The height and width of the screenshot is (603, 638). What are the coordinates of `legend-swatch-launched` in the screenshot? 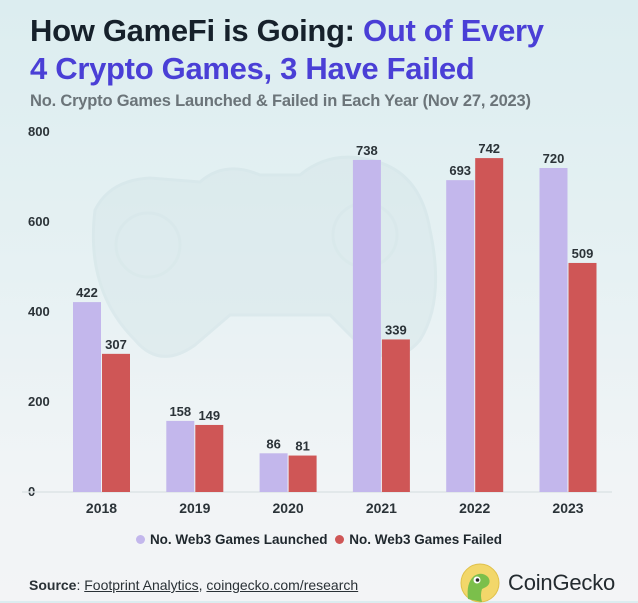 It's located at (140, 539).